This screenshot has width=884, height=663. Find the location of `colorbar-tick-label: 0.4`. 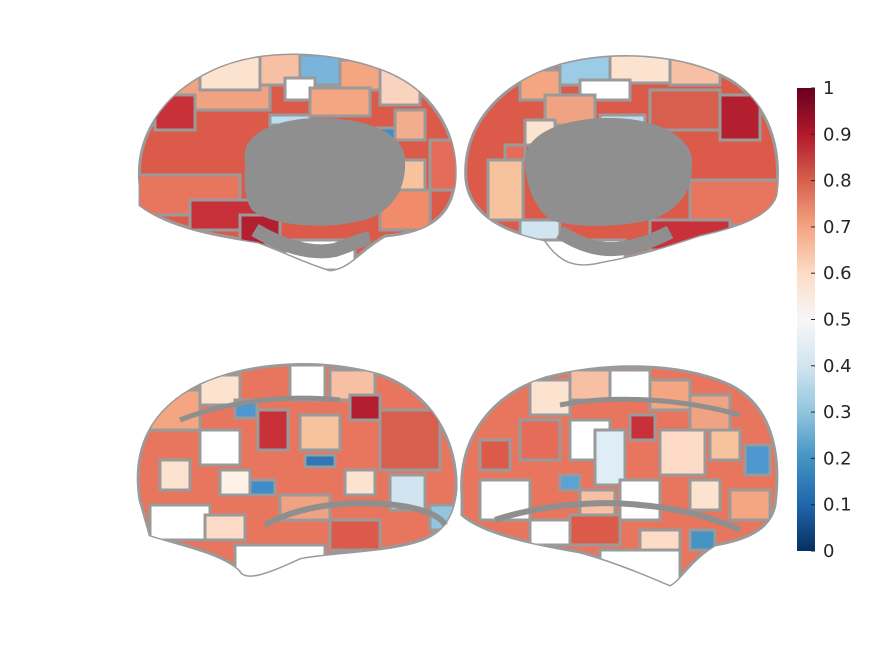

colorbar-tick-label: 0.4 is located at coordinates (837, 366).